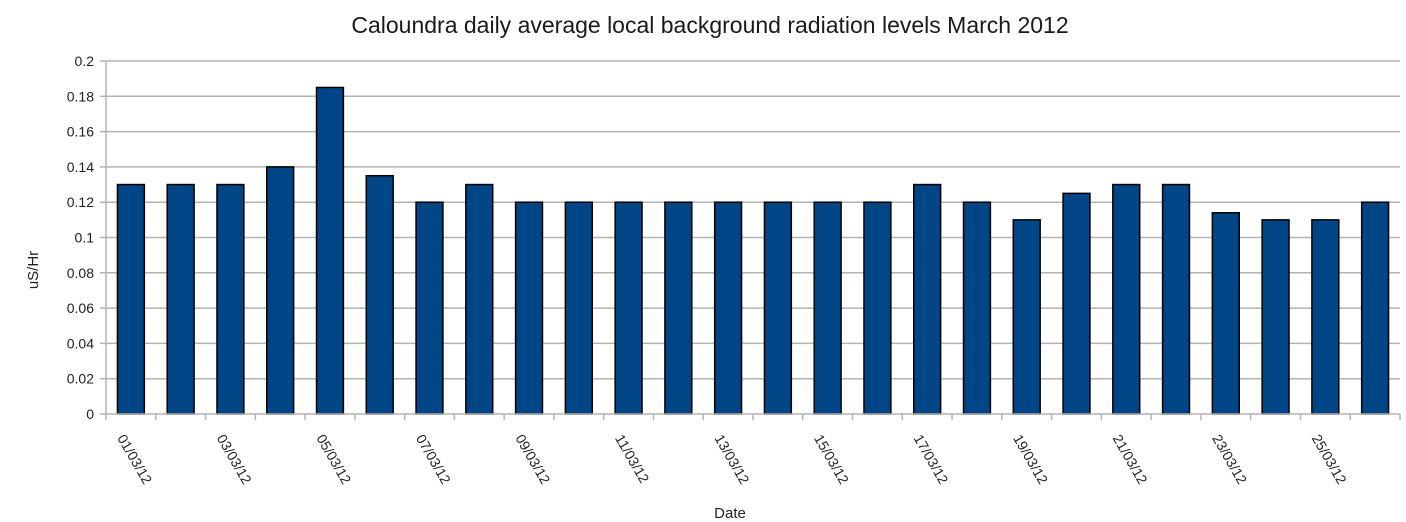 This screenshot has height=522, width=1406. I want to click on x-tick-label: 13/03/12, so click(732, 459).